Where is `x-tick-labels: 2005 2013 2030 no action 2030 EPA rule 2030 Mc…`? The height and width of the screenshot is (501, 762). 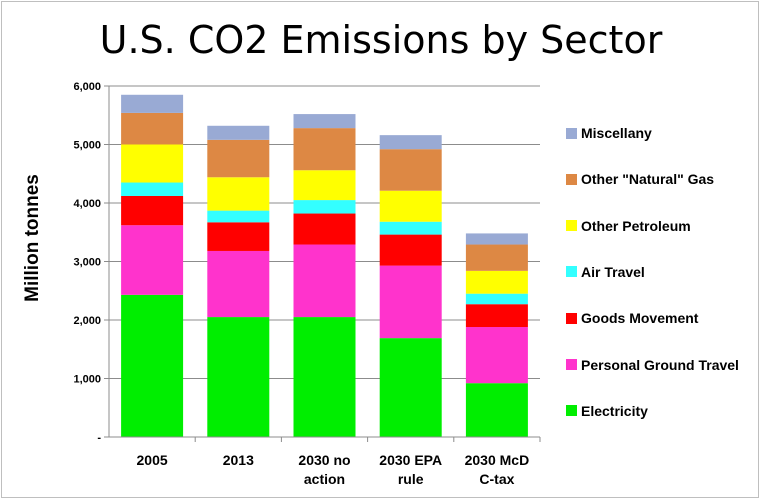
x-tick-labels: 2005 2013 2030 no action 2030 EPA rule 2030 Mc… is located at coordinates (333, 469).